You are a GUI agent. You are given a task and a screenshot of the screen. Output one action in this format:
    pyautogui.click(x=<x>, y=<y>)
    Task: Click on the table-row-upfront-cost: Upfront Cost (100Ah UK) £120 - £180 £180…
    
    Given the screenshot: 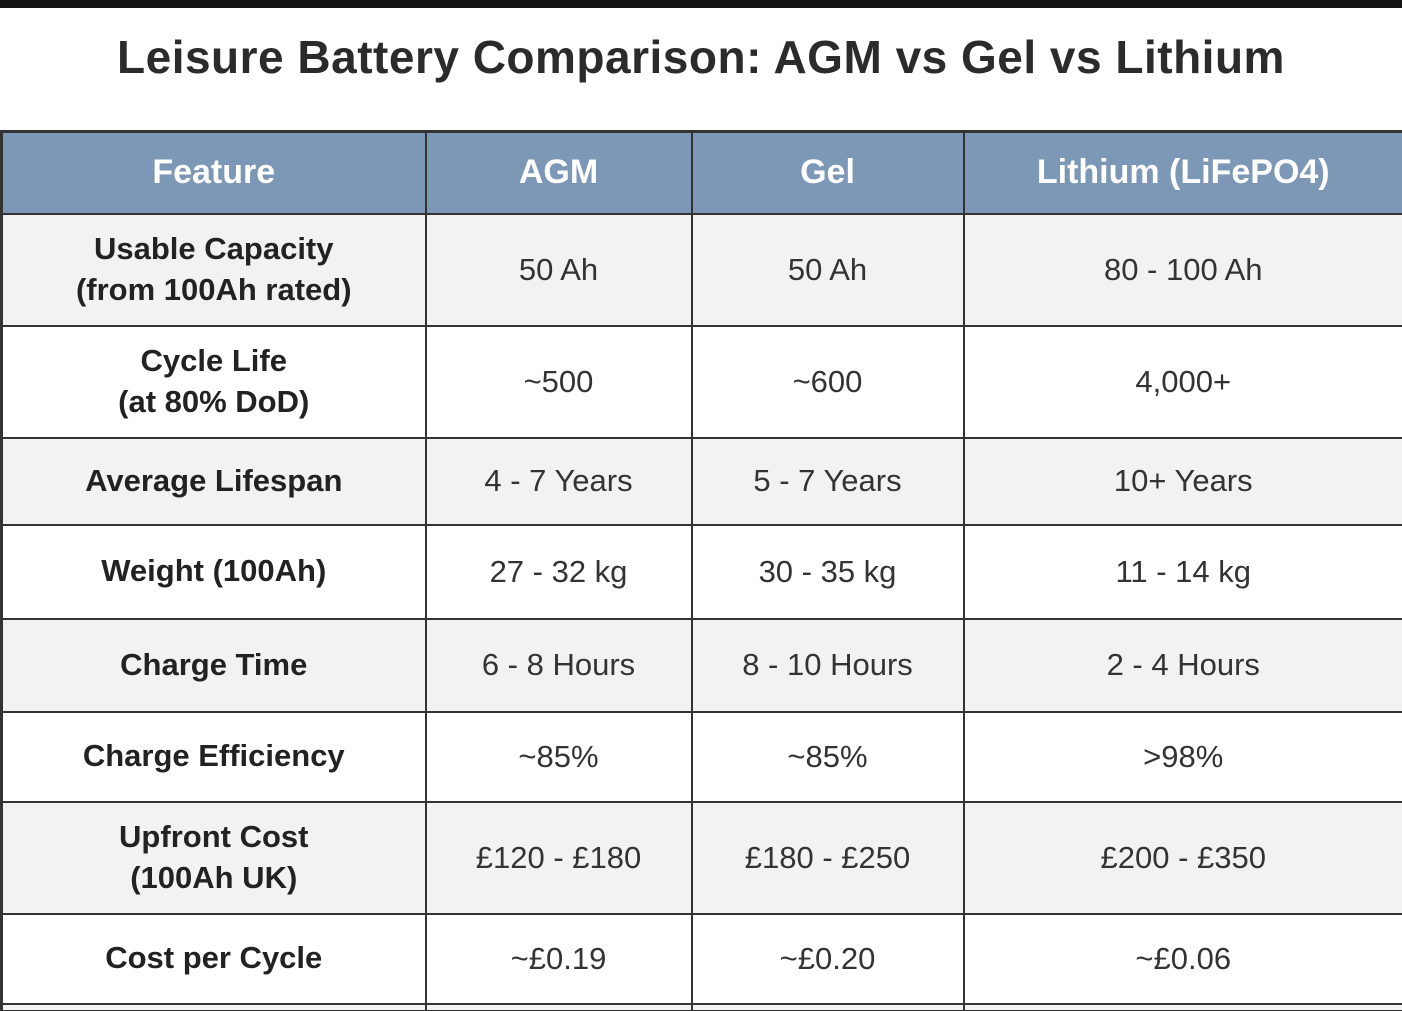 What is the action you would take?
    pyautogui.click(x=701, y=857)
    